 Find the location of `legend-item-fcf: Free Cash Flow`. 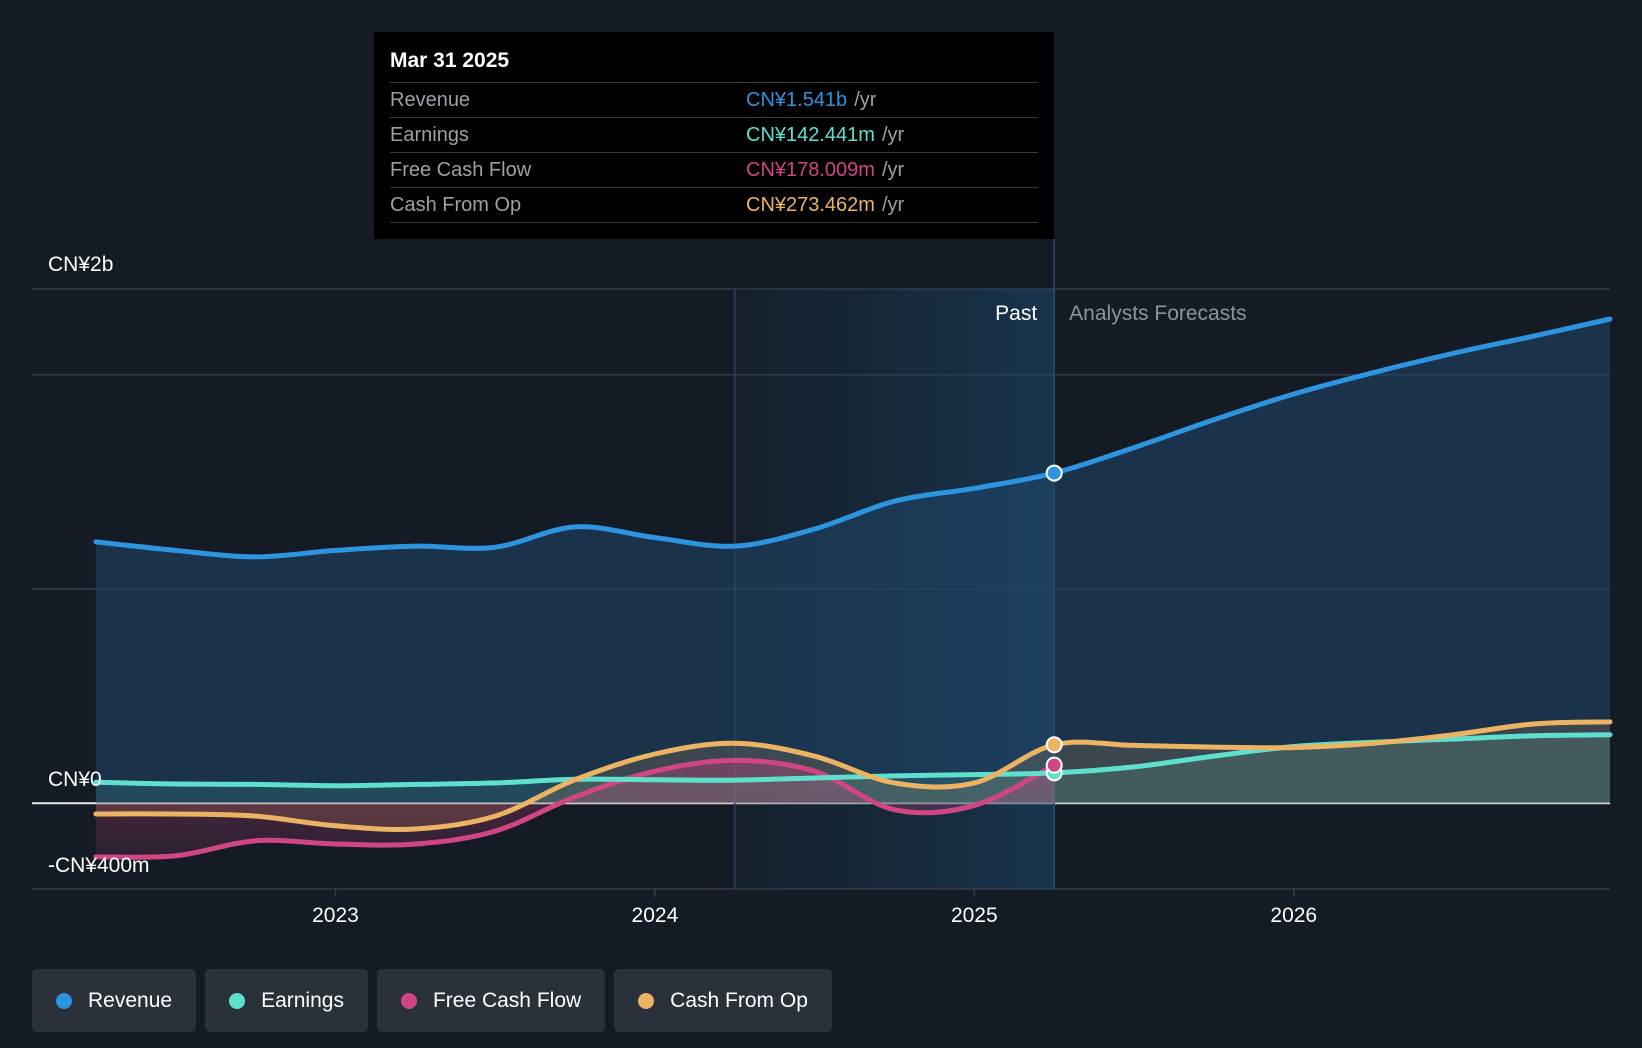

legend-item-fcf: Free Cash Flow is located at coordinates (491, 1000).